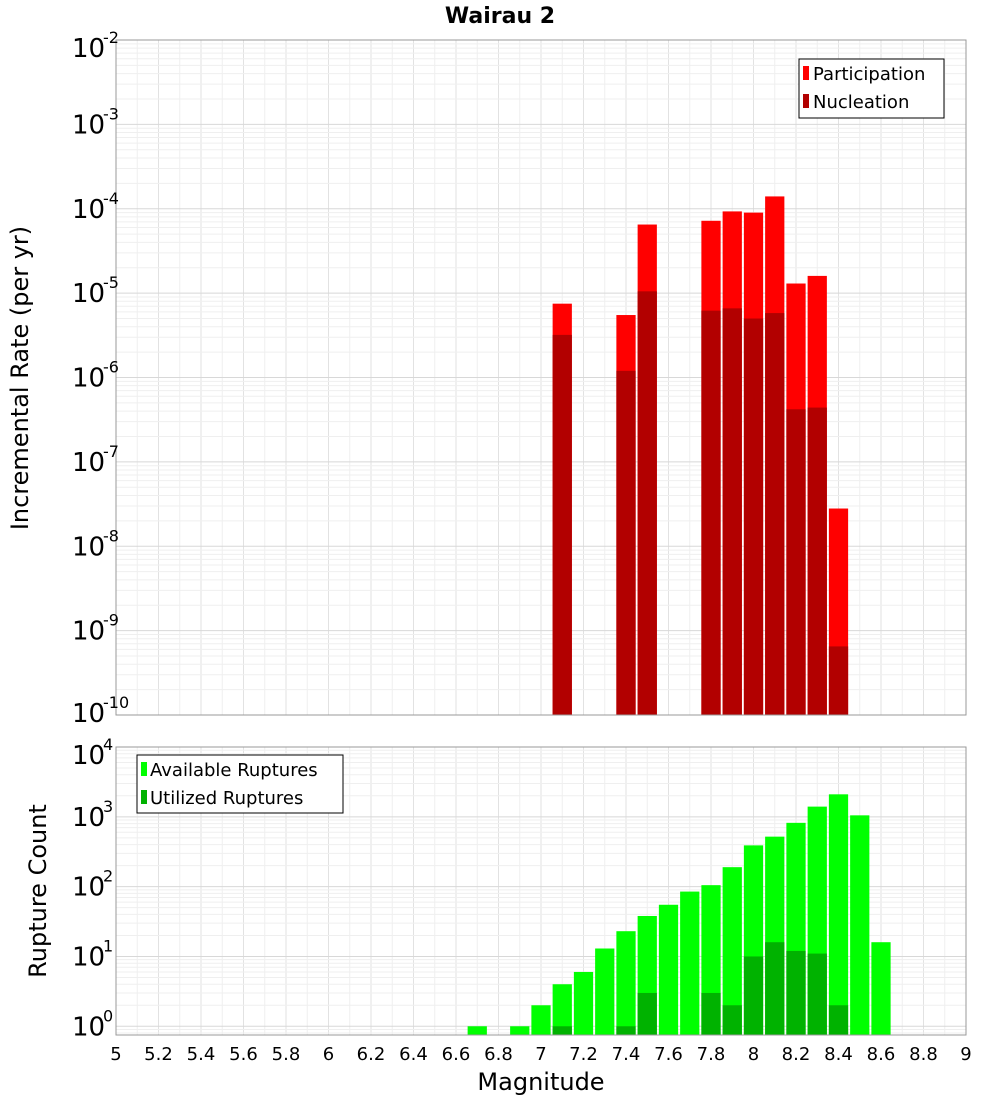 The image size is (1000, 1100). Describe the element at coordinates (234, 770) in the screenshot. I see `legend-label-available: Available Ruptures` at that location.